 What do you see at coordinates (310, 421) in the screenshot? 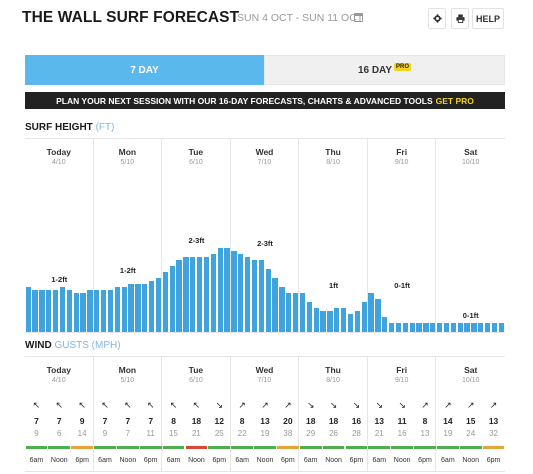
I see `wind-speed: 18` at bounding box center [310, 421].